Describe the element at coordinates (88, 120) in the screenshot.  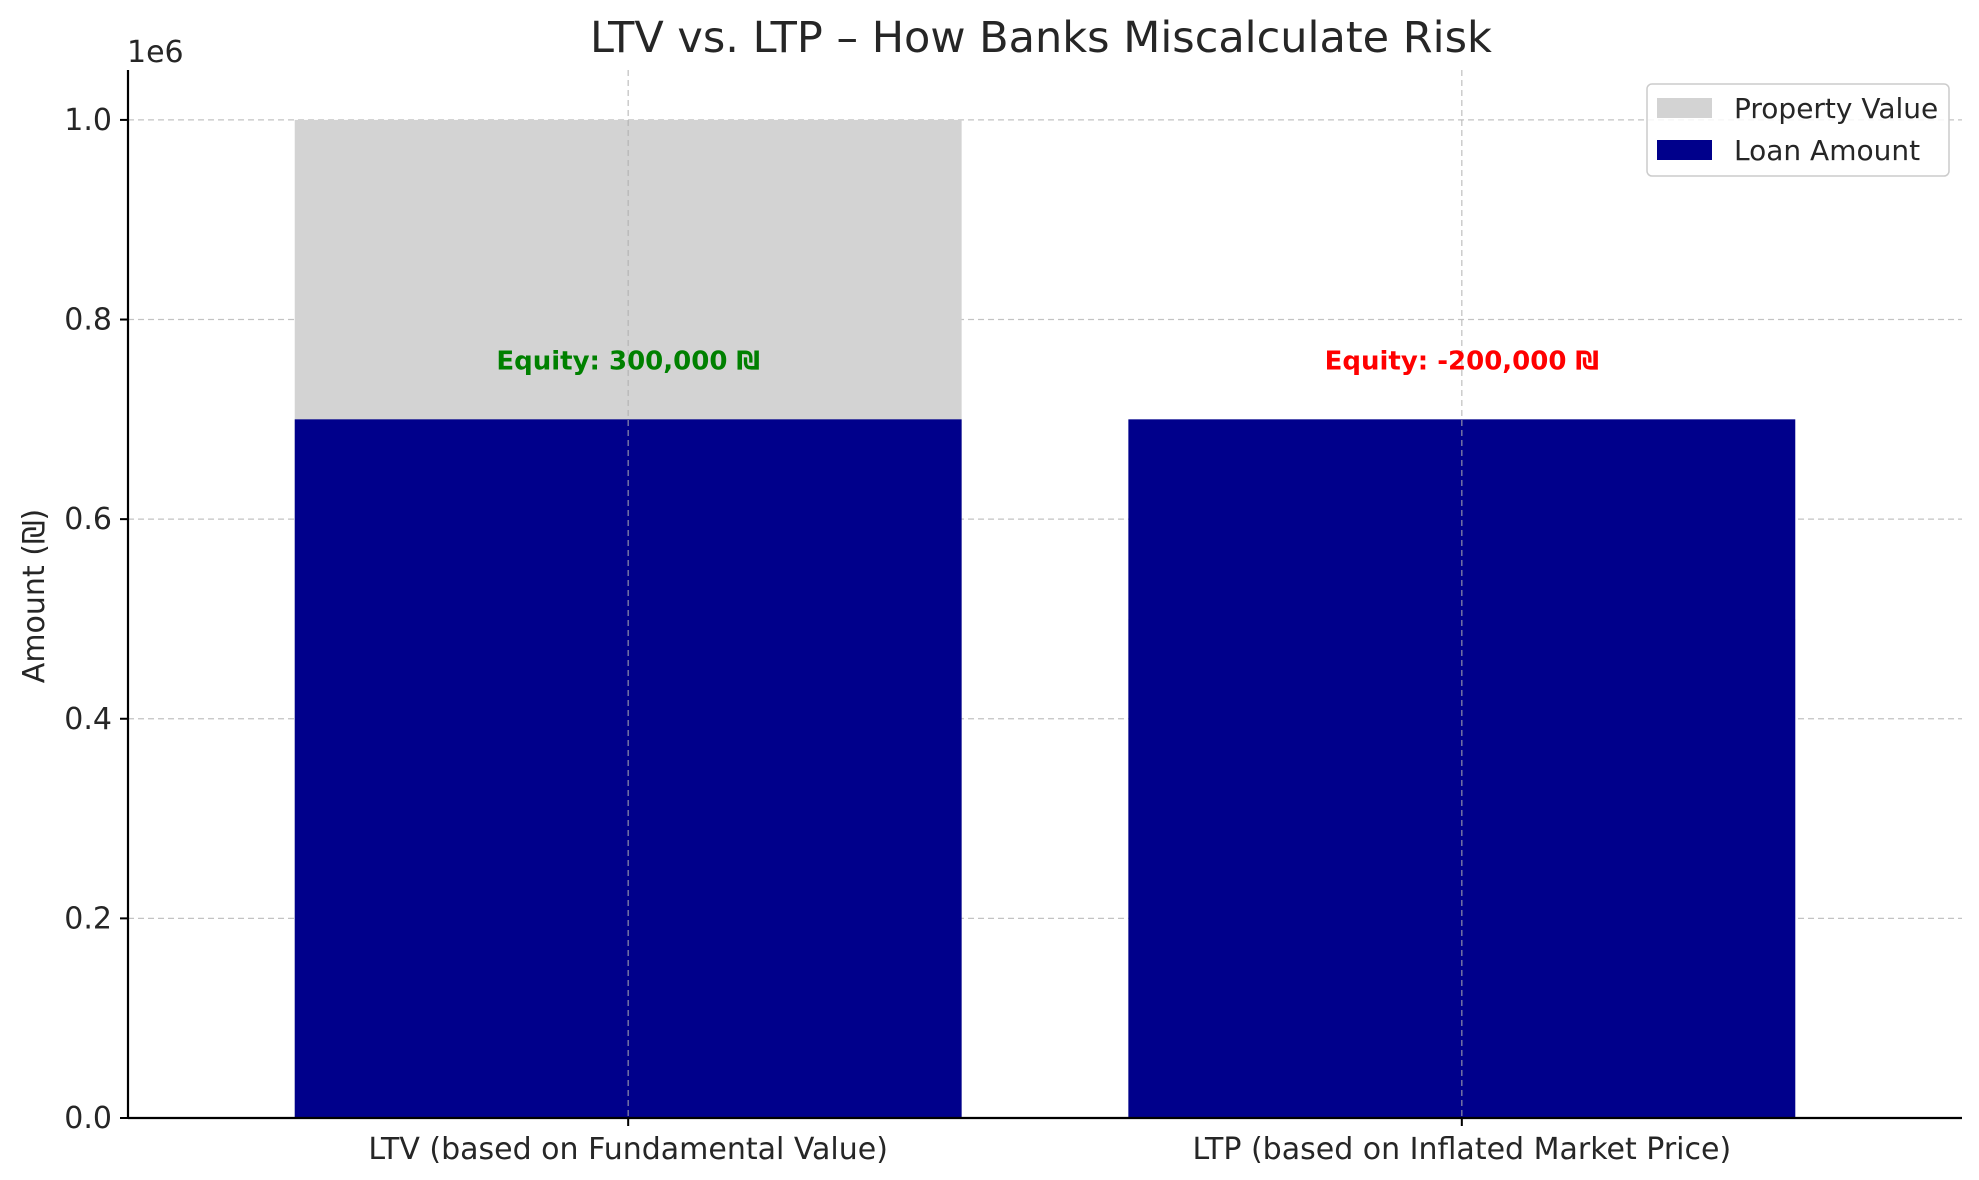
I see `y-tick-label: 1.0` at that location.